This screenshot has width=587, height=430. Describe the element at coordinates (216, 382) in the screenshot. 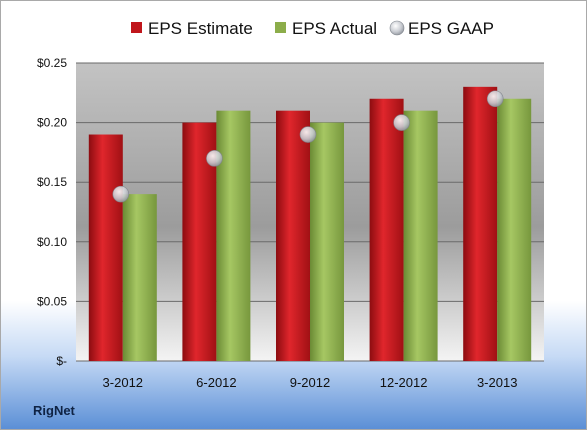

I see `x-category-label: 6-2012` at that location.